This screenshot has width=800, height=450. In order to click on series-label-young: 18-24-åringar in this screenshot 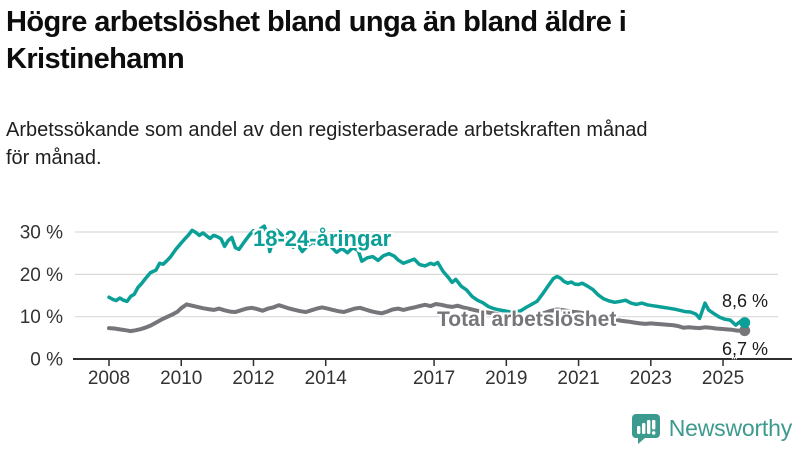, I will do `click(322, 238)`.